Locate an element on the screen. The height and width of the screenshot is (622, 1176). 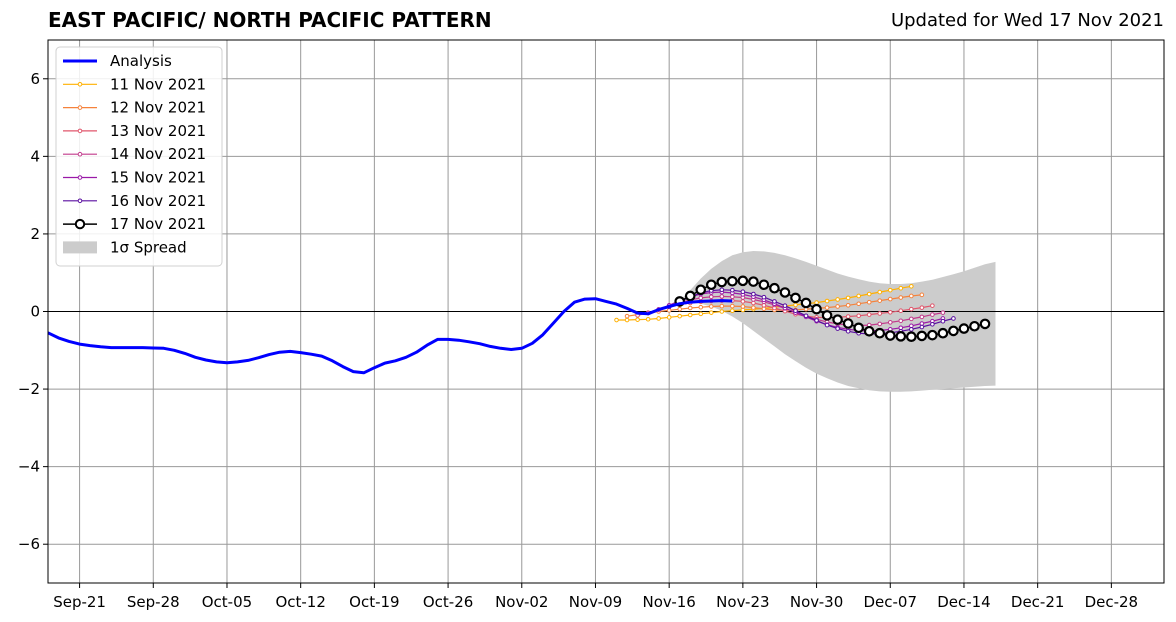
y-tick-label: −2 is located at coordinates (29, 389).